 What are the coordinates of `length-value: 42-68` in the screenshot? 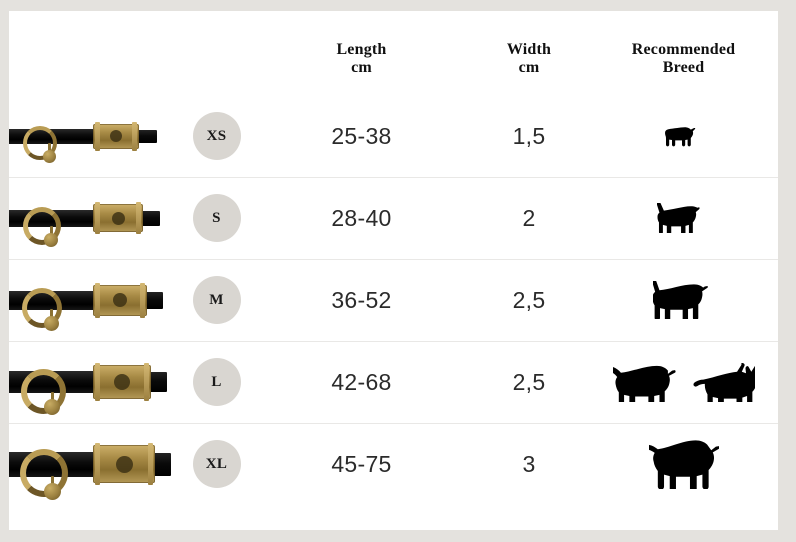 It's located at (361, 381).